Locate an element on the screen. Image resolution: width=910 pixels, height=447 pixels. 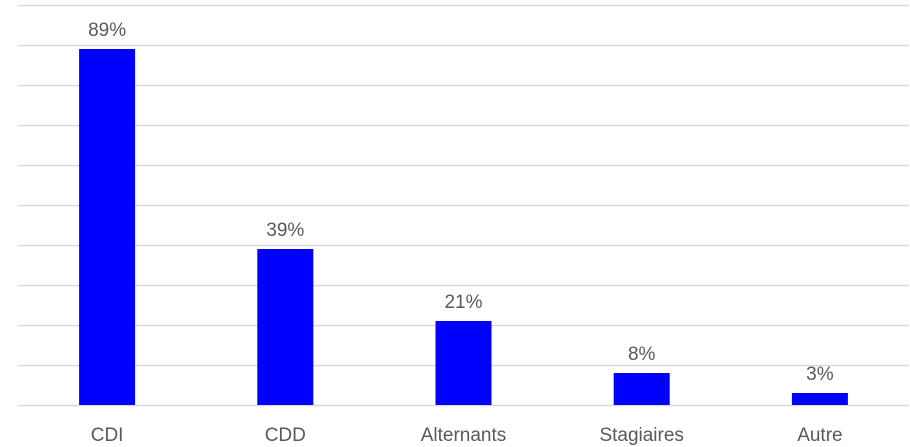
data-label-cdi: 89% is located at coordinates (107, 30).